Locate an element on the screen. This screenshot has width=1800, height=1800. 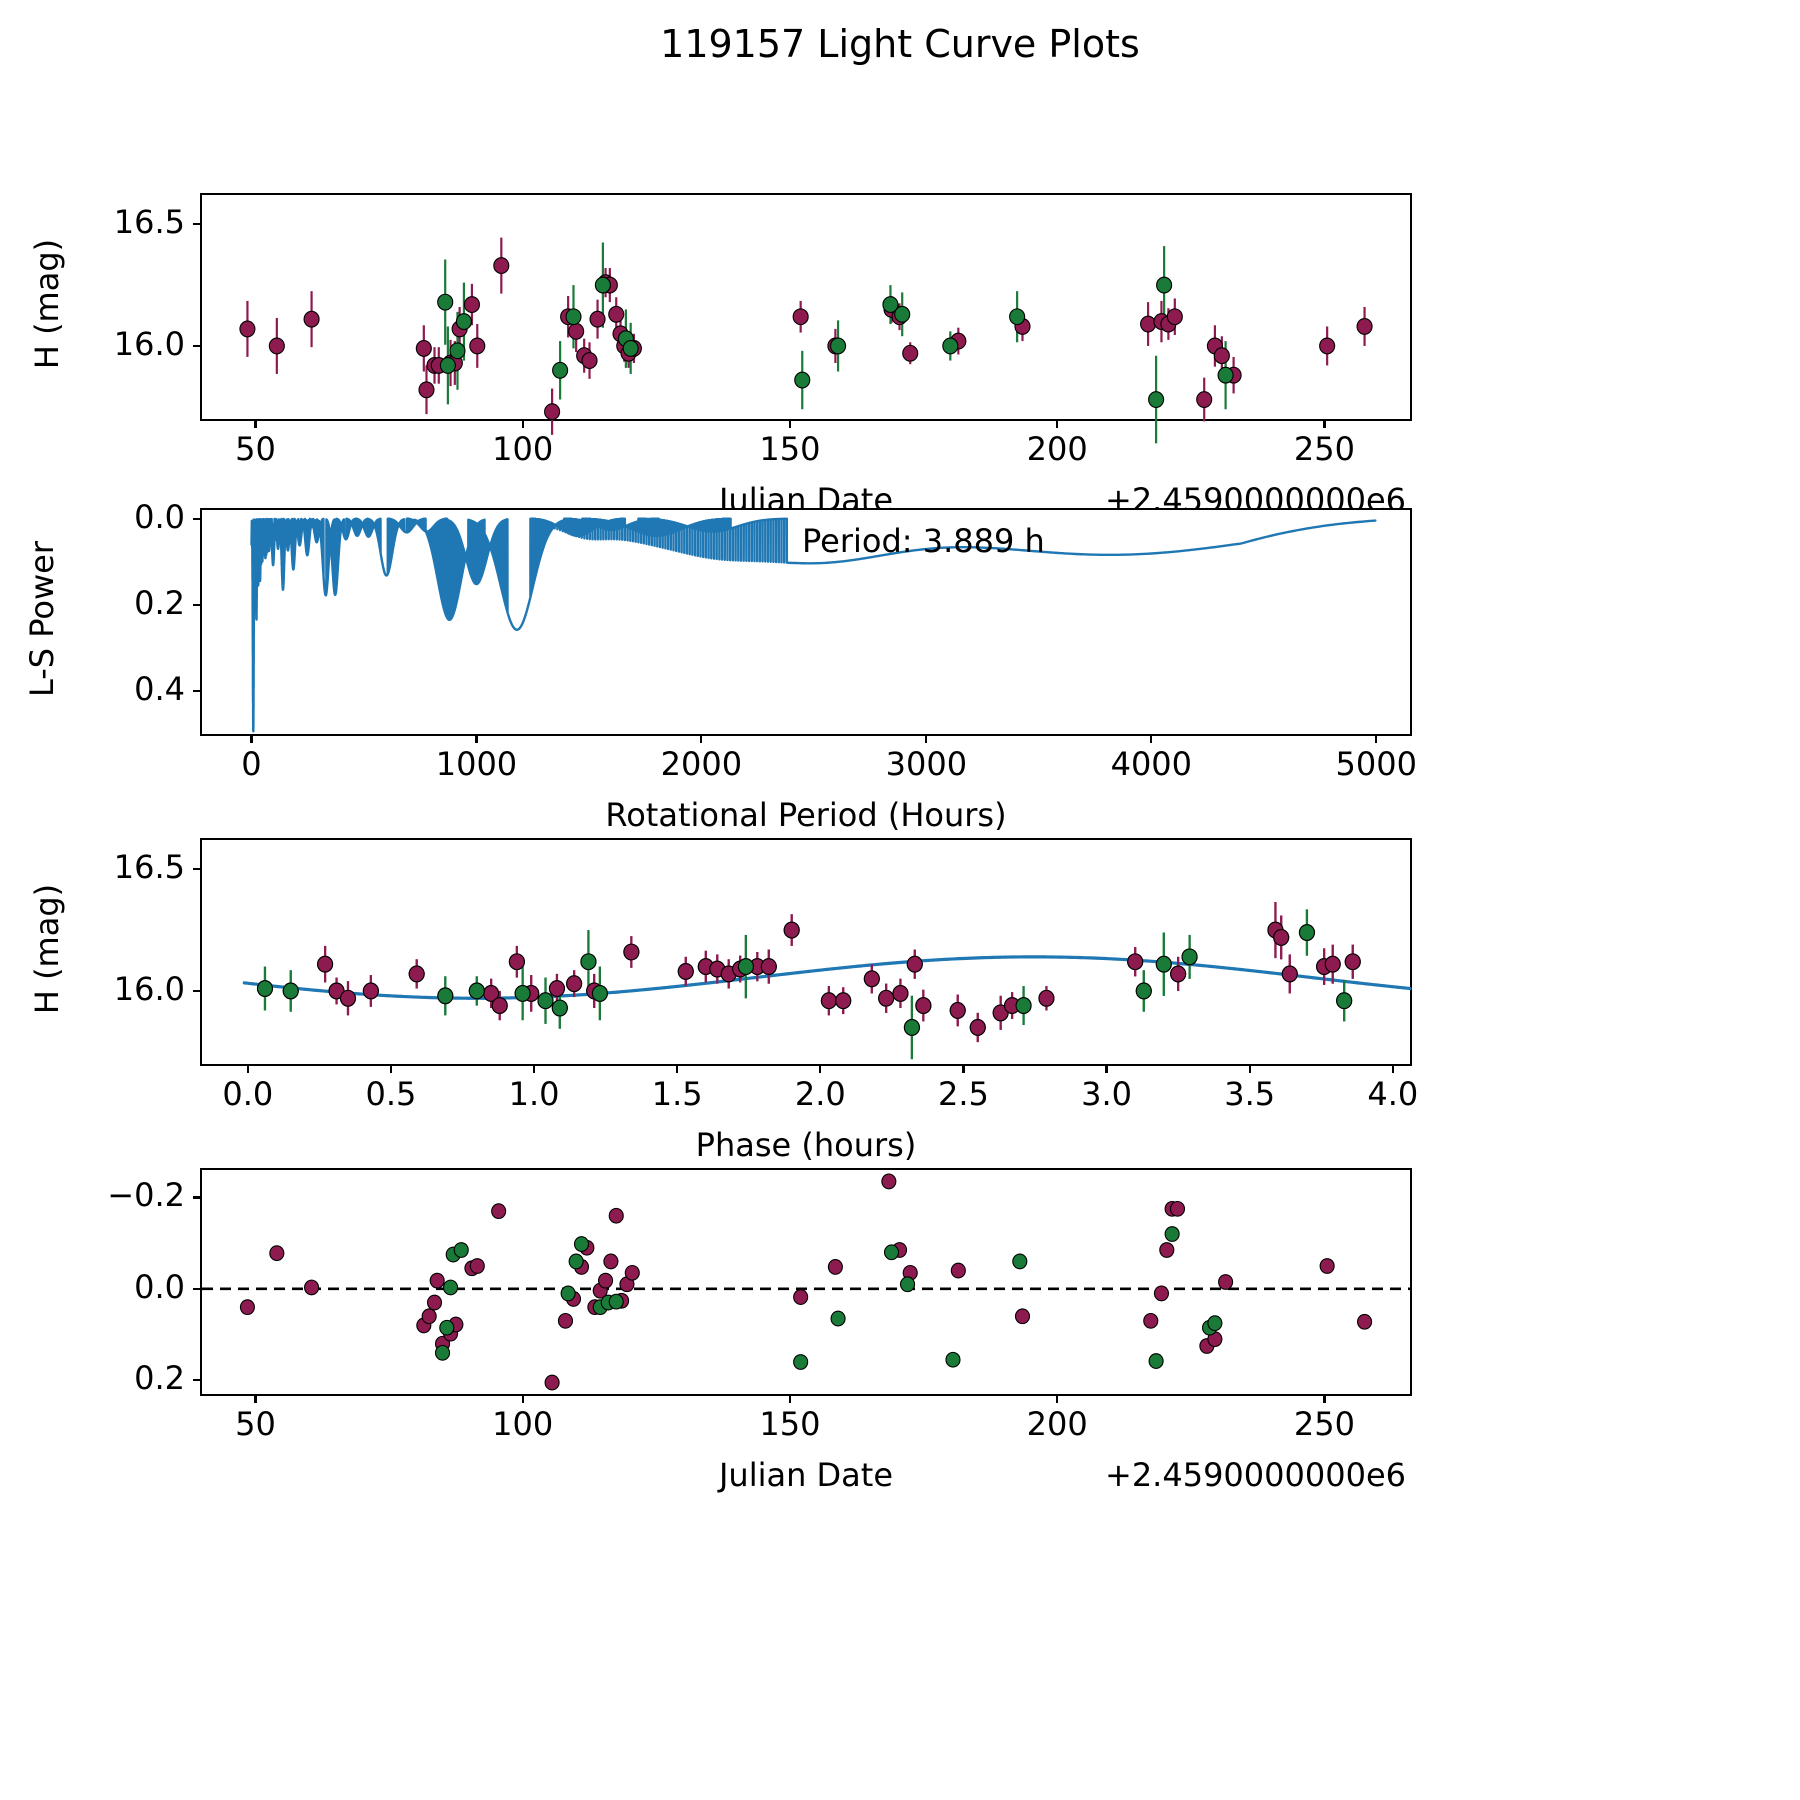
light-curve-axes is located at coordinates (806, 318).